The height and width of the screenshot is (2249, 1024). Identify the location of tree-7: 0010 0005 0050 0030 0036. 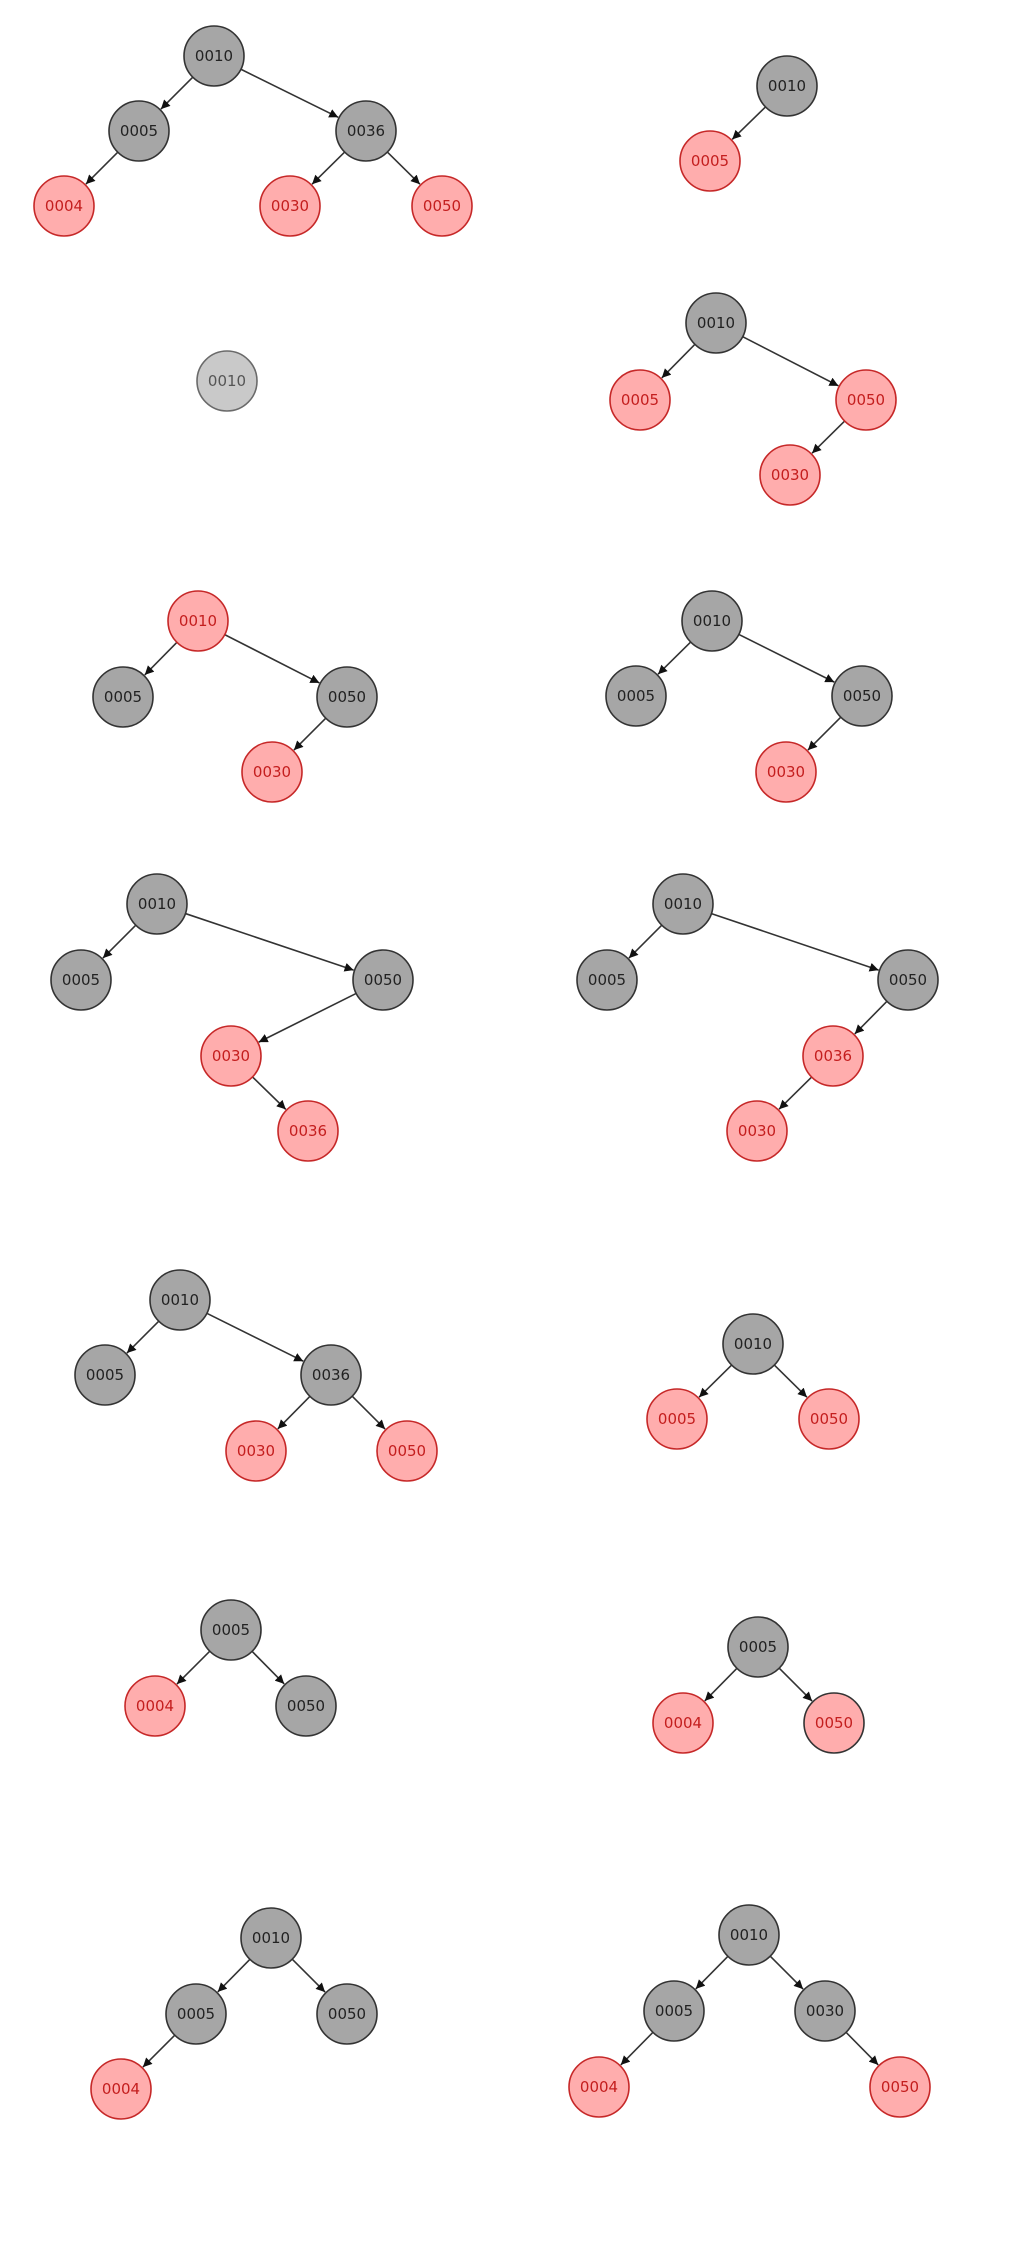
(232, 1017).